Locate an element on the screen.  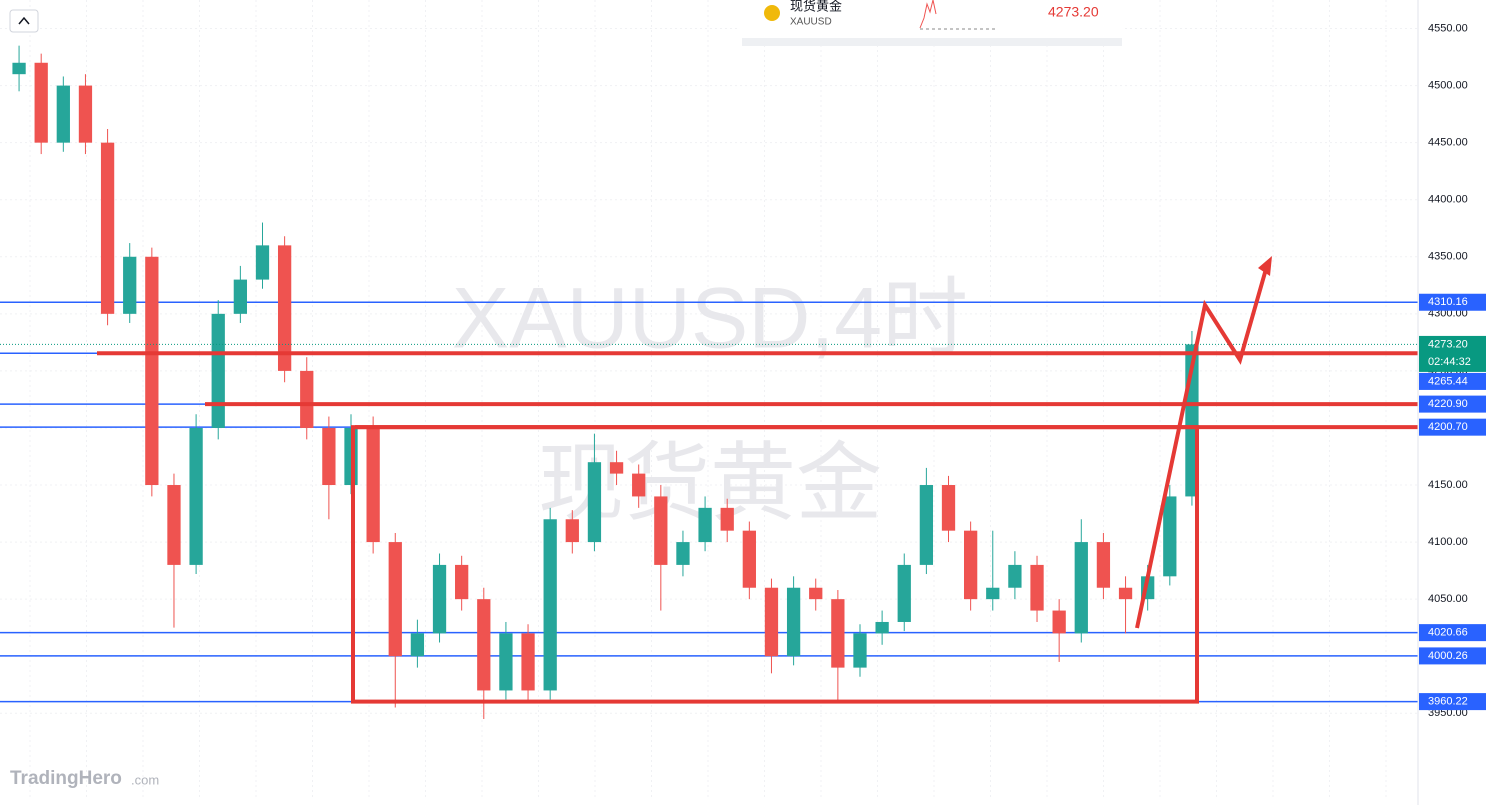
y-tick-label: 4350.00 is located at coordinates (1448, 257).